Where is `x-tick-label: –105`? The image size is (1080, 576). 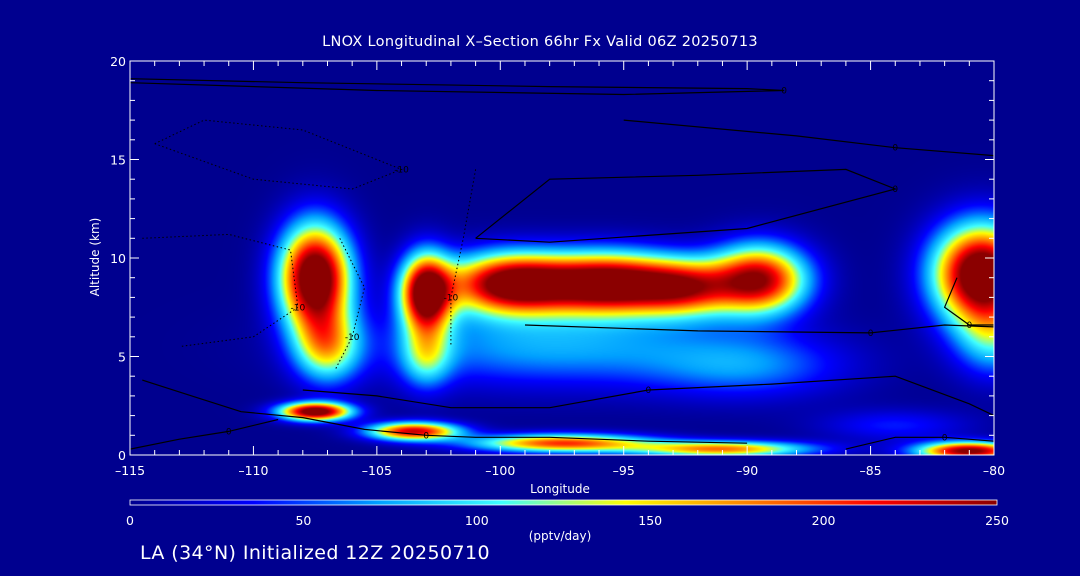 x-tick-label: –105 is located at coordinates (377, 470).